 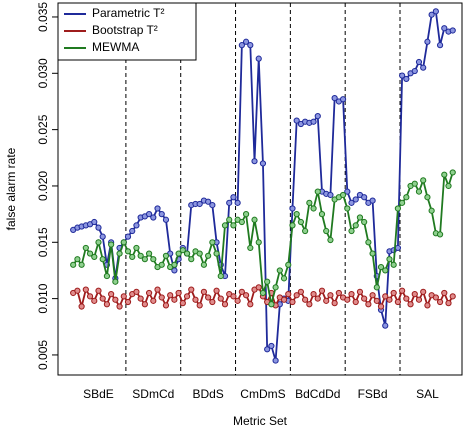 What do you see at coordinates (43, 17) in the screenshot?
I see `y-tick-label: 0.035` at bounding box center [43, 17].